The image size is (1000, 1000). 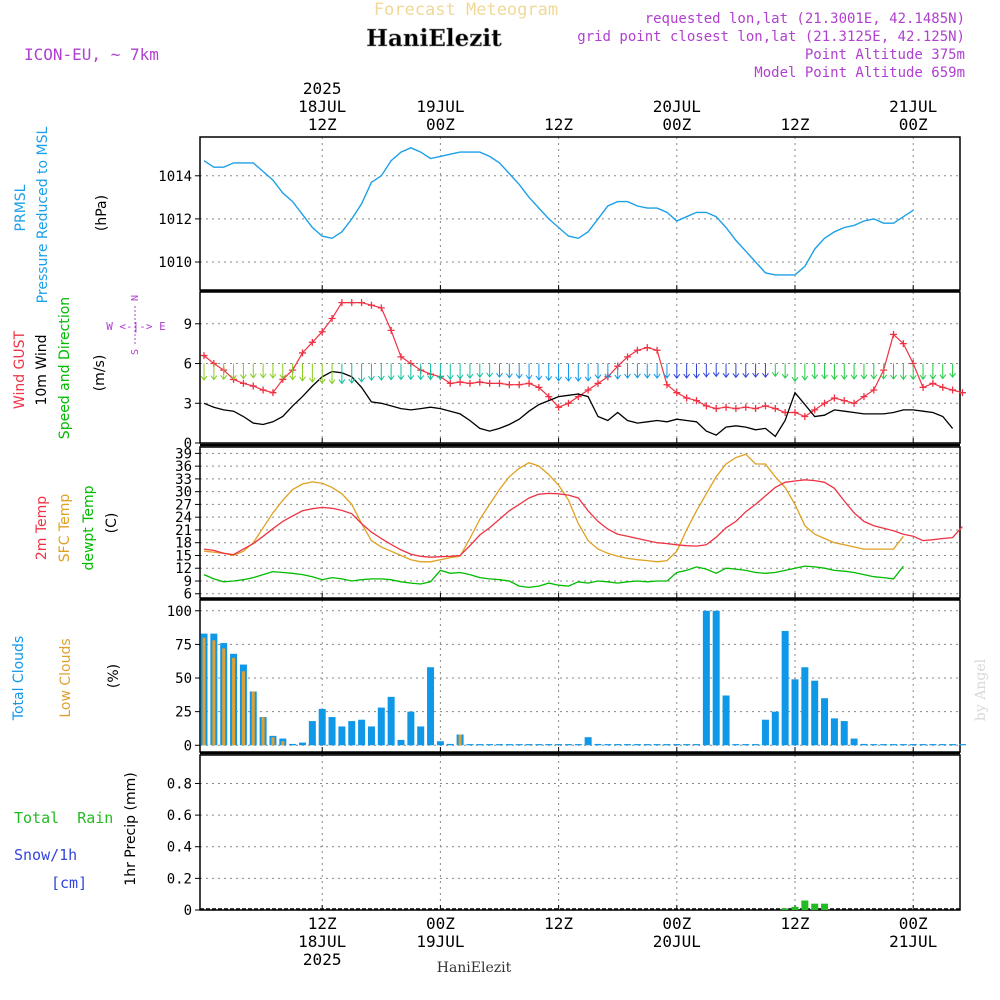 What do you see at coordinates (805, 19) in the screenshot?
I see `requested-coords: requested lon,lat (21.3001E, 42.1485N)` at bounding box center [805, 19].